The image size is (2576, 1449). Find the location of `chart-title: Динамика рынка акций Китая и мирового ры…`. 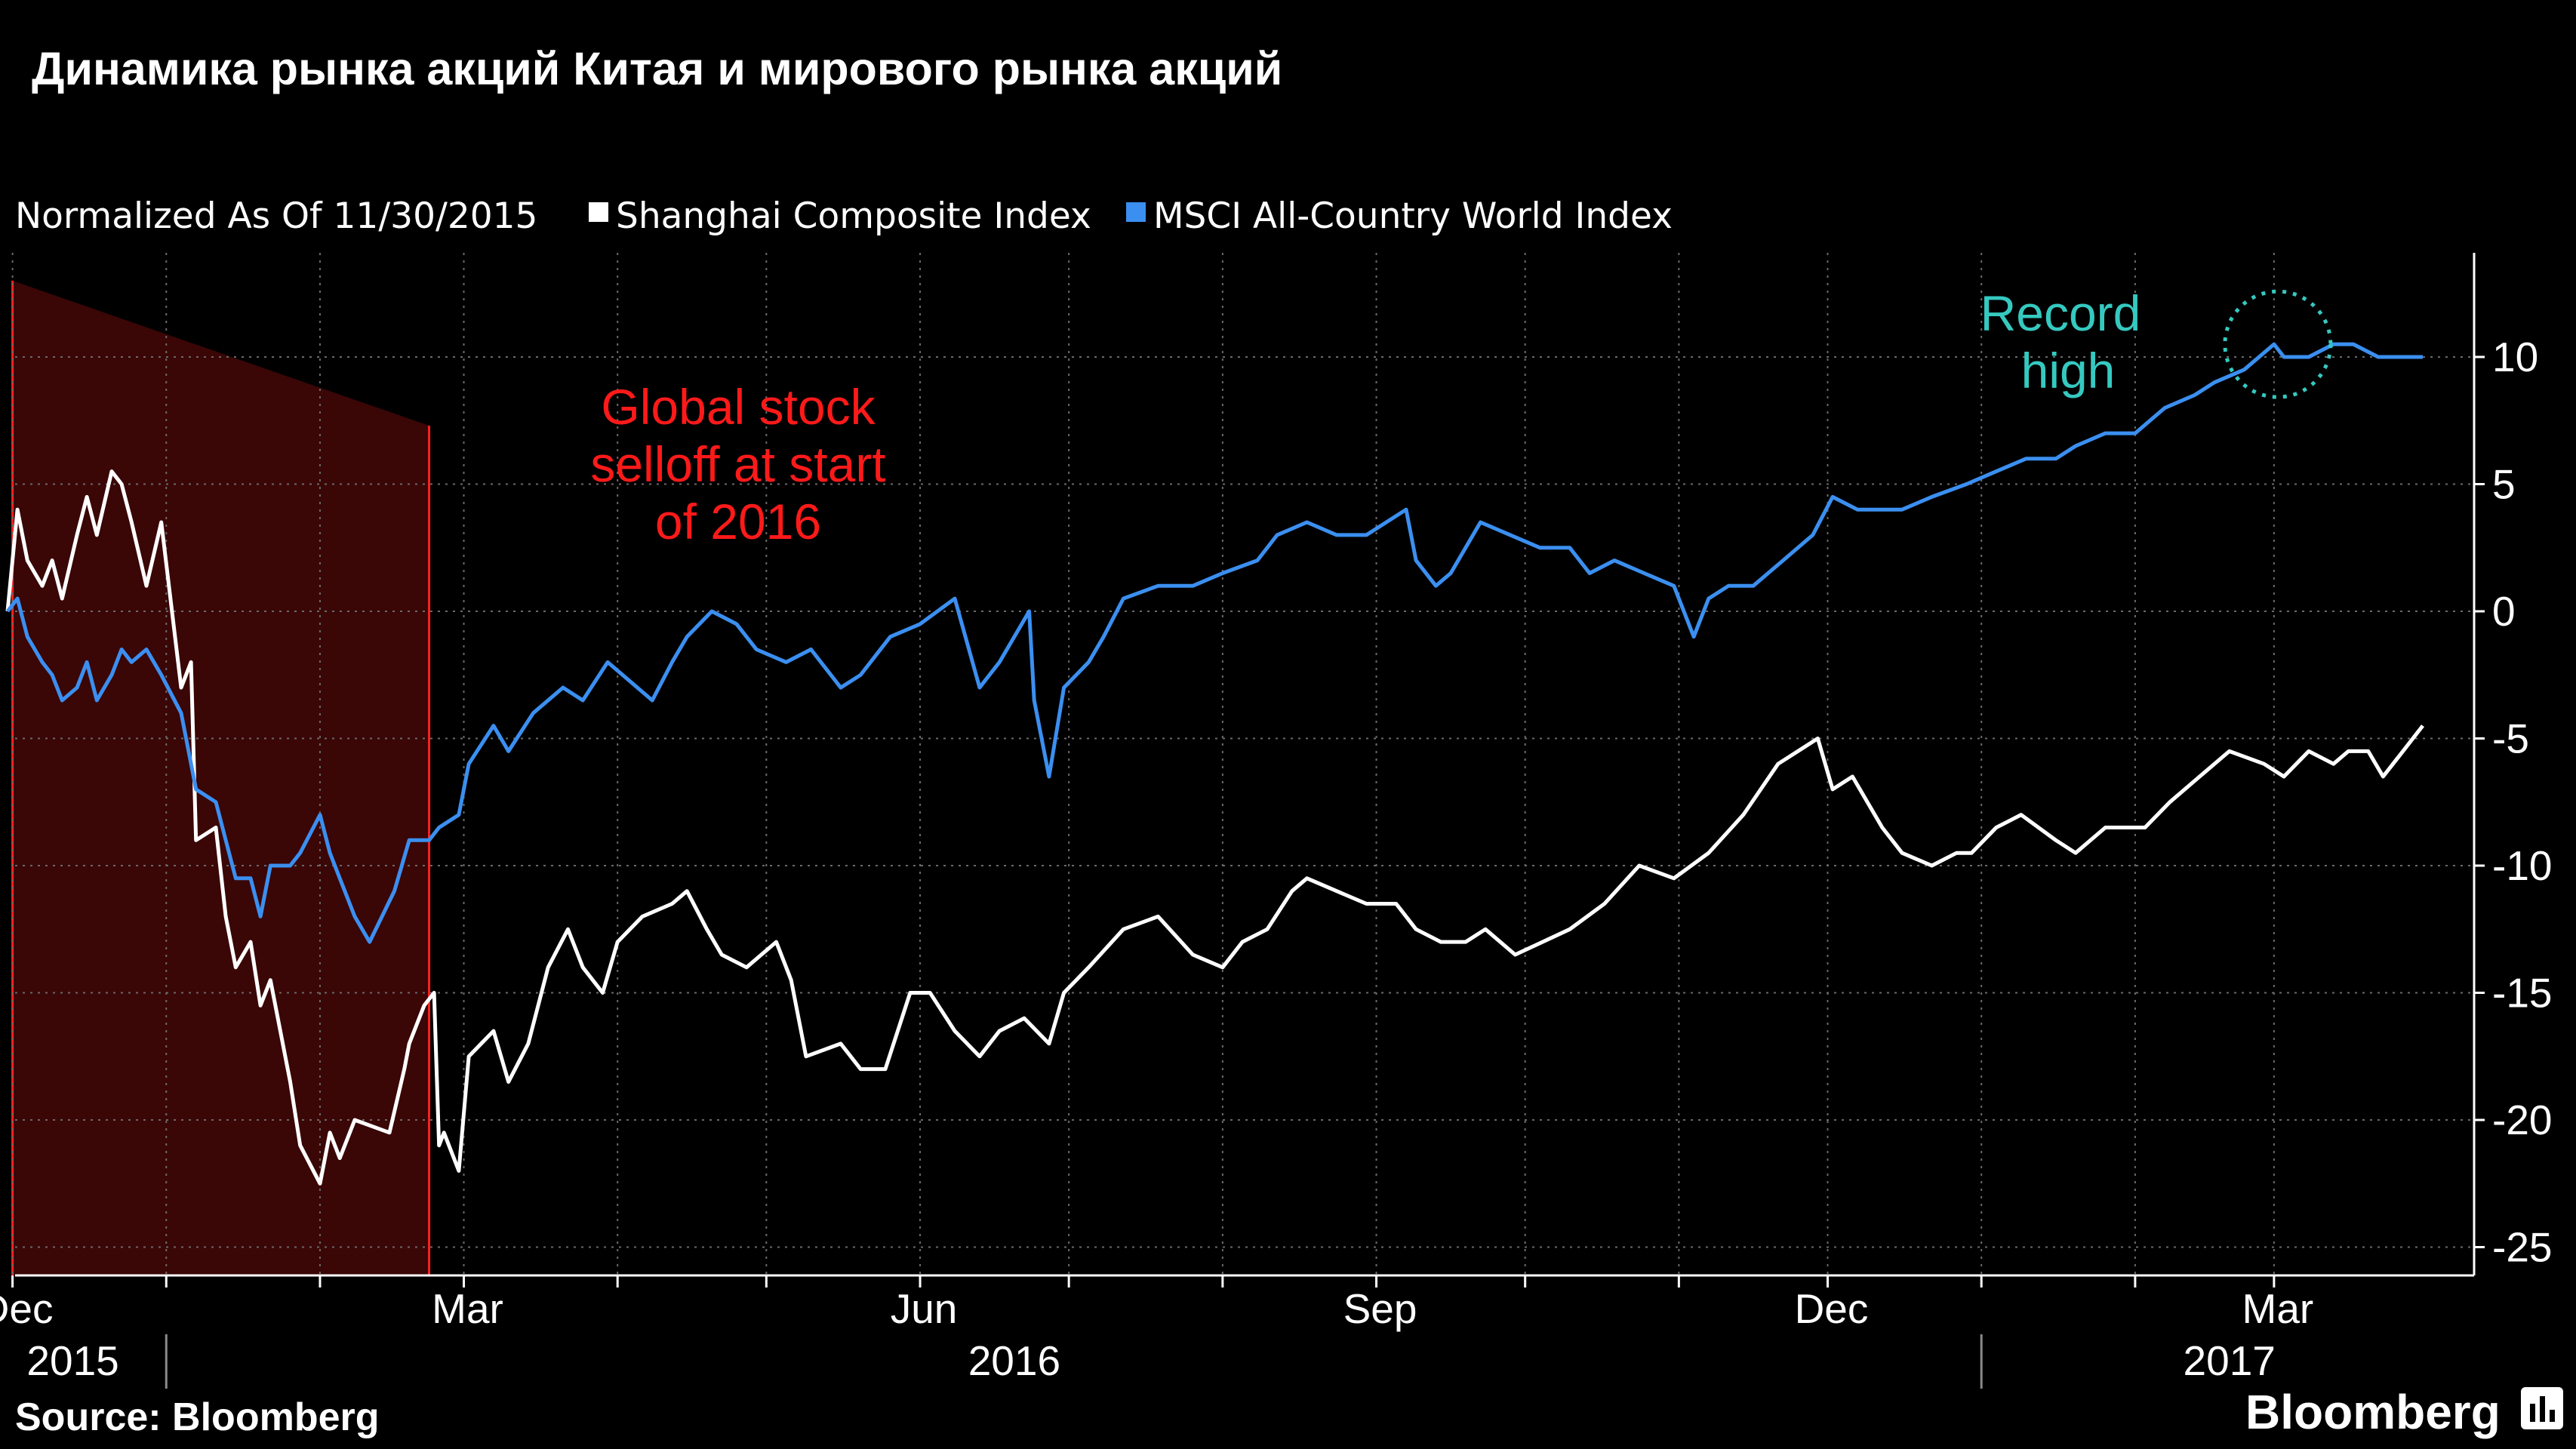

chart-title: Динамика рынка акций Китая и мирового ры… is located at coordinates (657, 68).